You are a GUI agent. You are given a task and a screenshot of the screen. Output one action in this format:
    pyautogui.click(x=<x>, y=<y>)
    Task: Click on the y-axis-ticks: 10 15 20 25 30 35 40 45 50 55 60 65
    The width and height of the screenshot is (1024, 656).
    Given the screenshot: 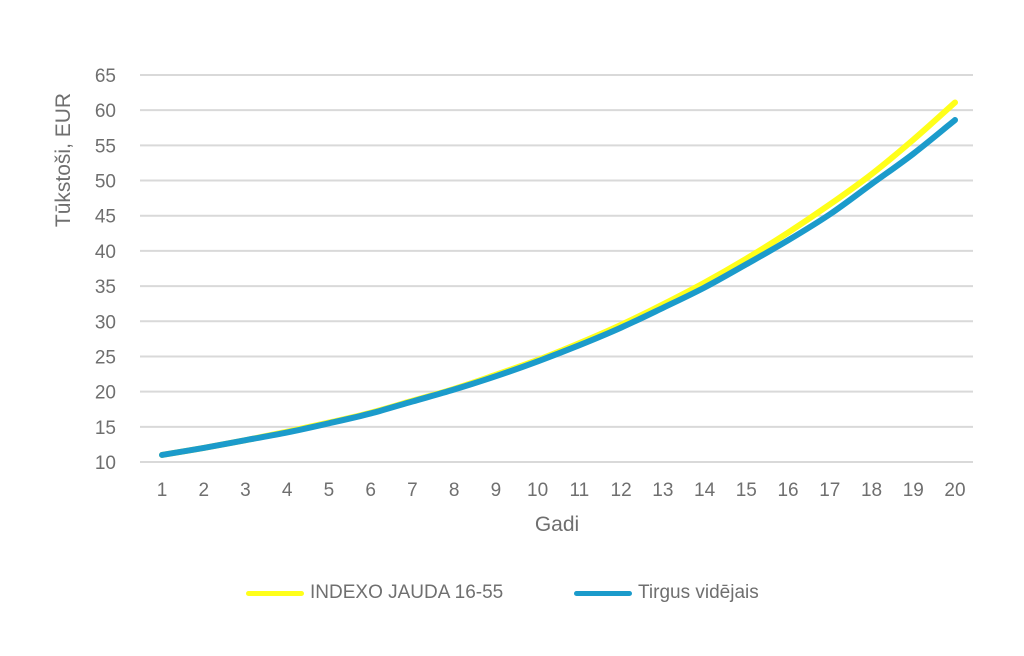 What is the action you would take?
    pyautogui.click(x=105, y=270)
    